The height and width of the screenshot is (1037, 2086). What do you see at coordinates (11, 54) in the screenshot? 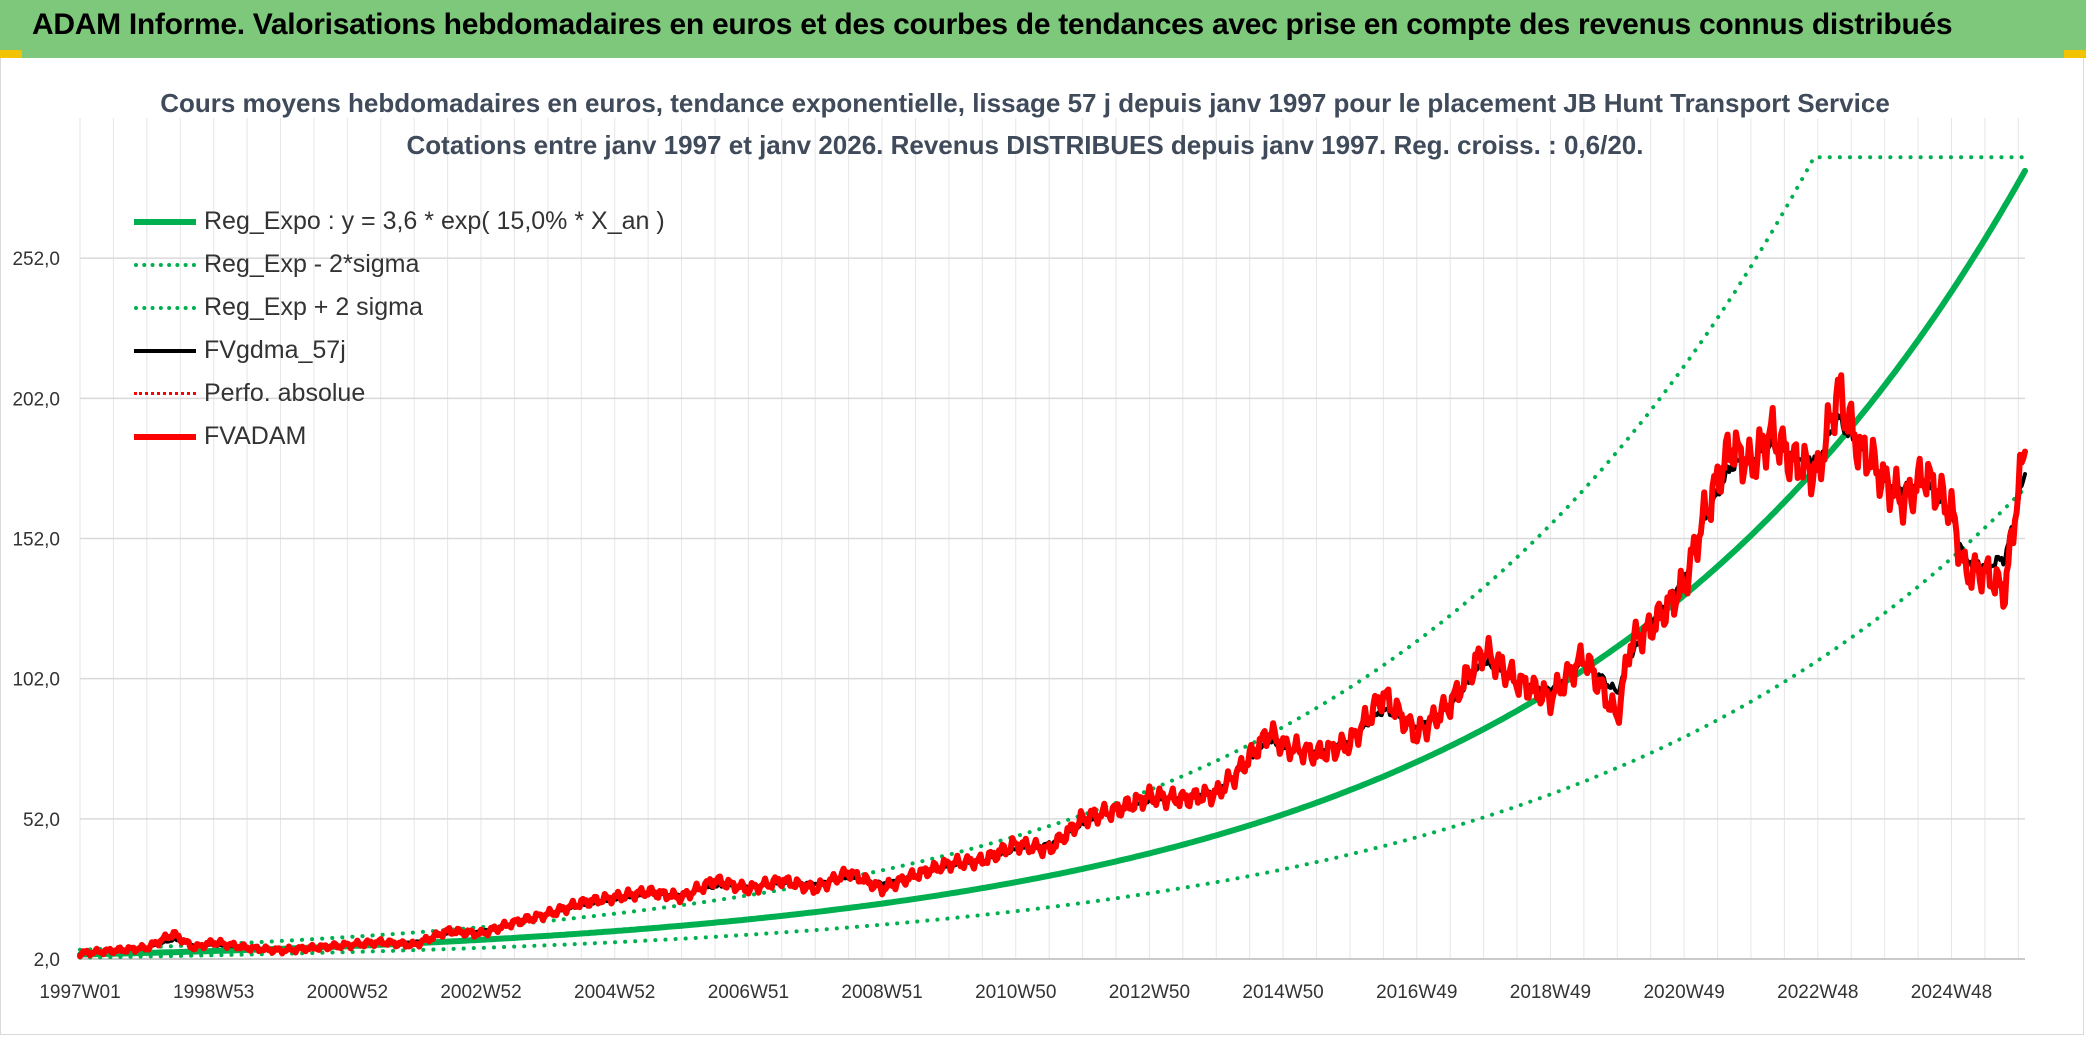
I see `corner-mark-left` at bounding box center [11, 54].